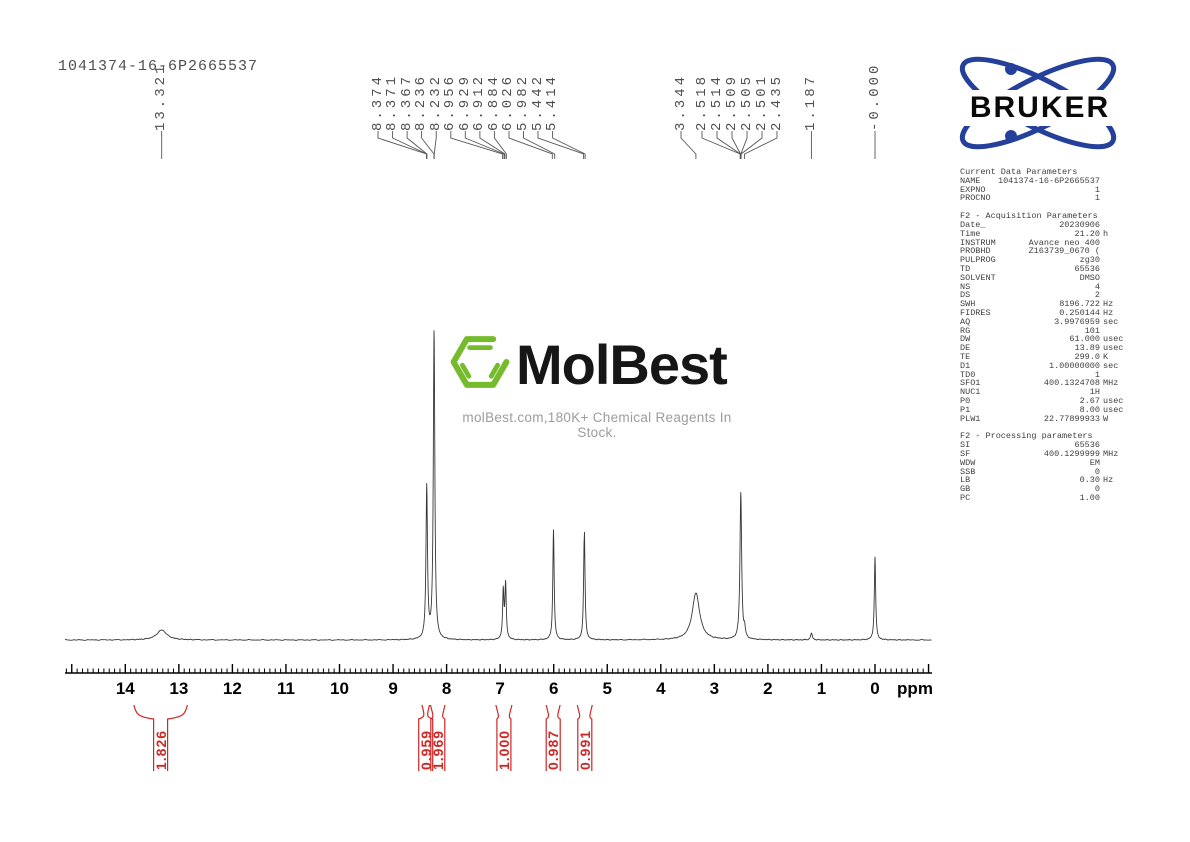 This screenshot has height=842, width=1190. Describe the element at coordinates (179, 688) in the screenshot. I see `axis-tick-label: 13` at that location.